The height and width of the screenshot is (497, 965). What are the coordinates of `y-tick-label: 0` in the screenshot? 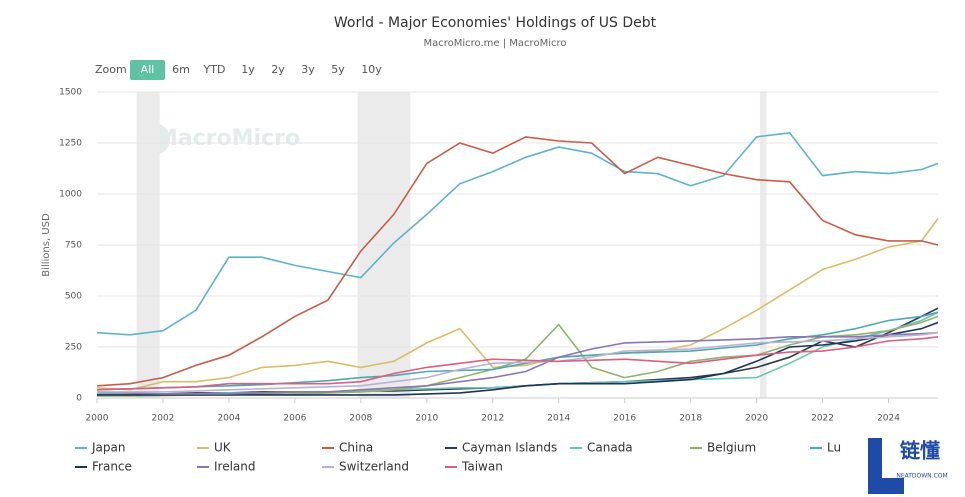 It's located at (79, 399).